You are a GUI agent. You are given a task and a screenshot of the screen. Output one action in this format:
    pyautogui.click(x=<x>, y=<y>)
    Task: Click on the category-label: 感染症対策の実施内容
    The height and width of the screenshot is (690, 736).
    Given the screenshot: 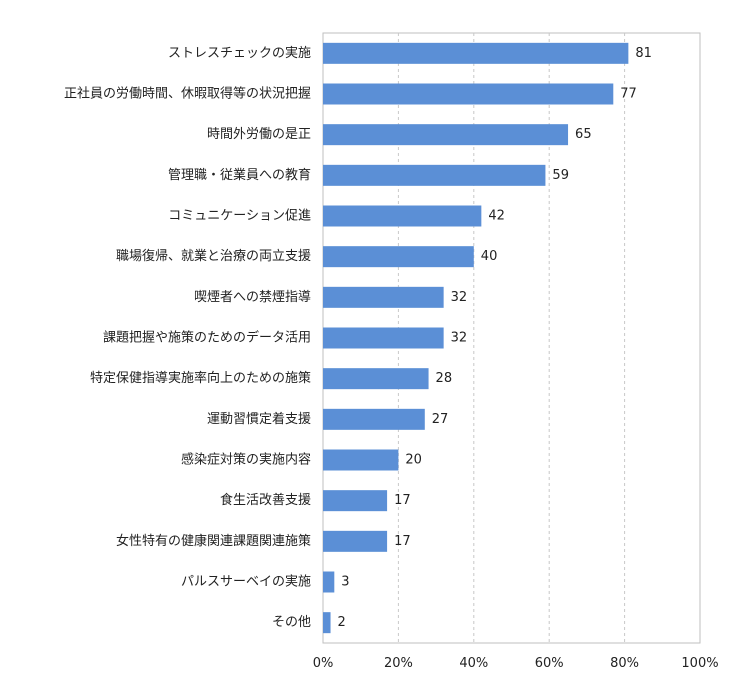 What is the action you would take?
    pyautogui.click(x=246, y=460)
    